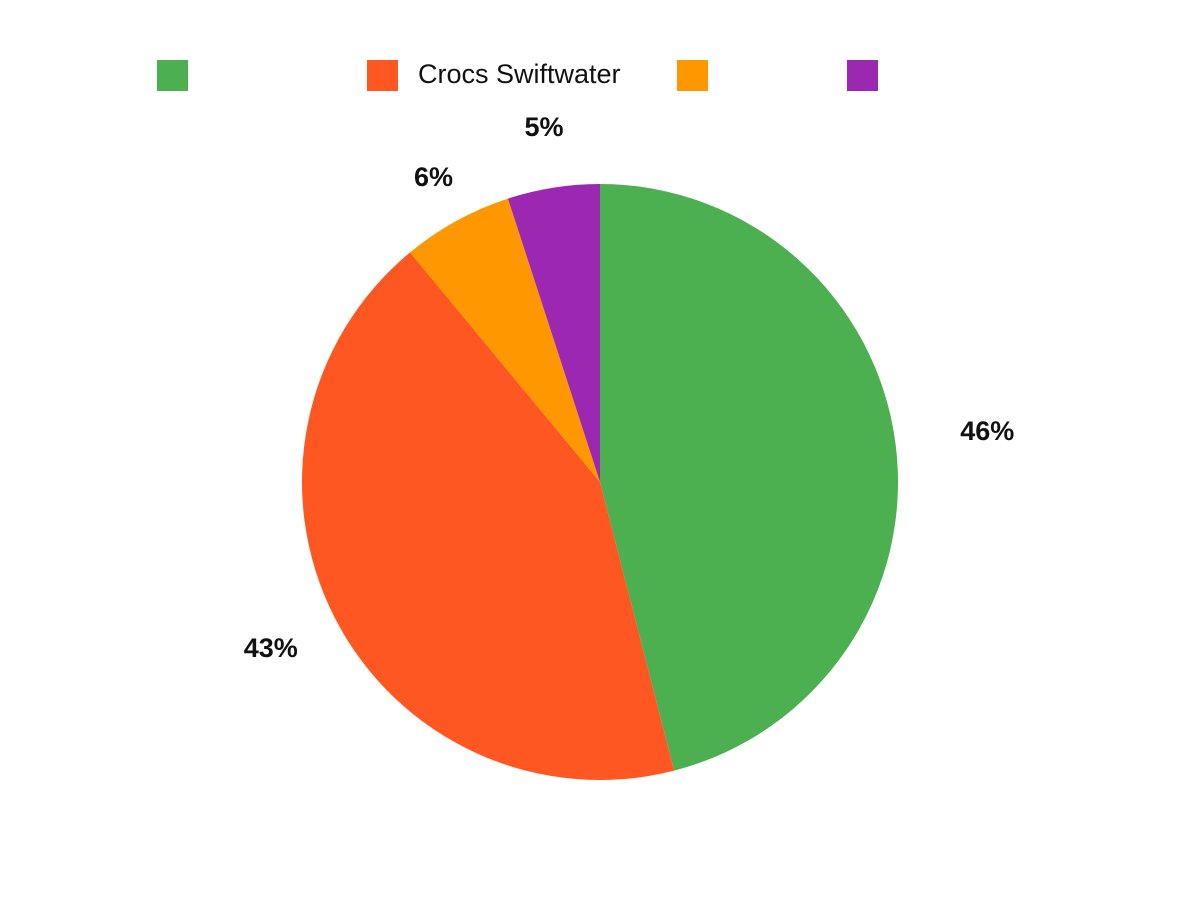 This screenshot has height=905, width=1200. I want to click on value-label: 5%, so click(544, 127).